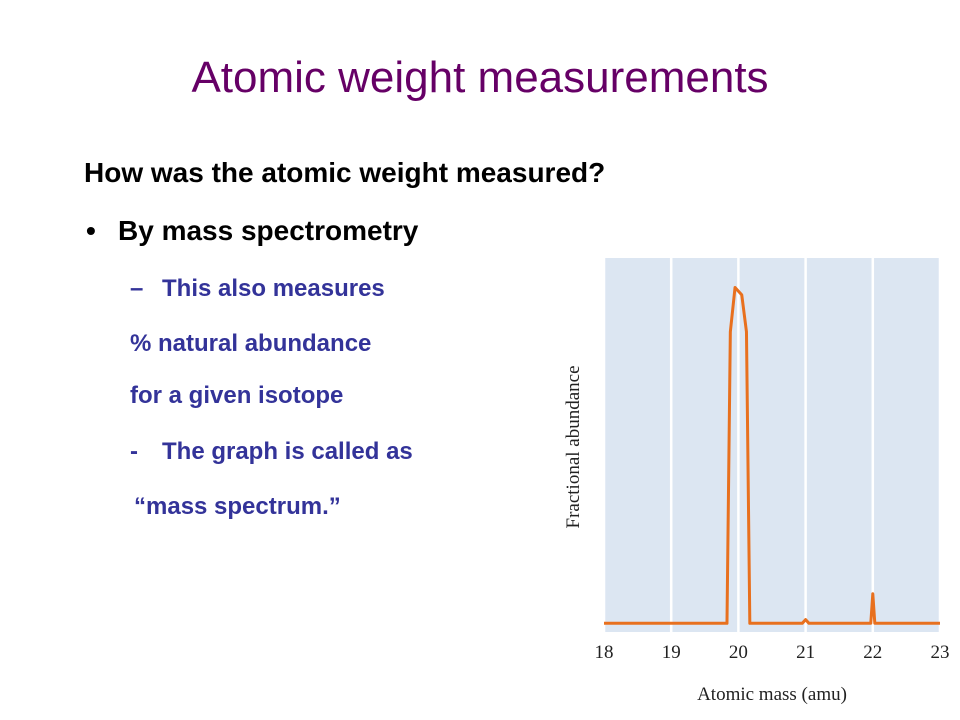 This screenshot has width=960, height=720. I want to click on question: How was the atomic weight measured?, so click(344, 172).